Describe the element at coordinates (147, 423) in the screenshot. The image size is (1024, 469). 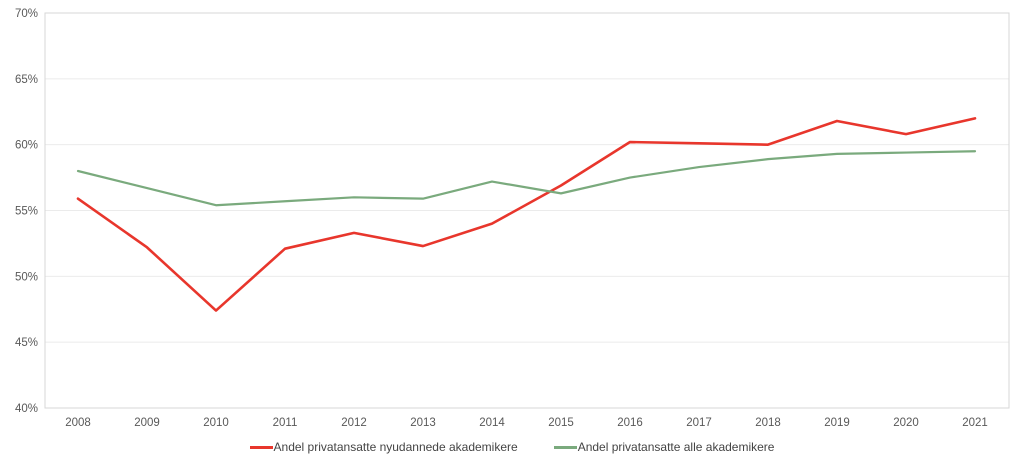
I see `x-axis-tick-label: 2009` at that location.